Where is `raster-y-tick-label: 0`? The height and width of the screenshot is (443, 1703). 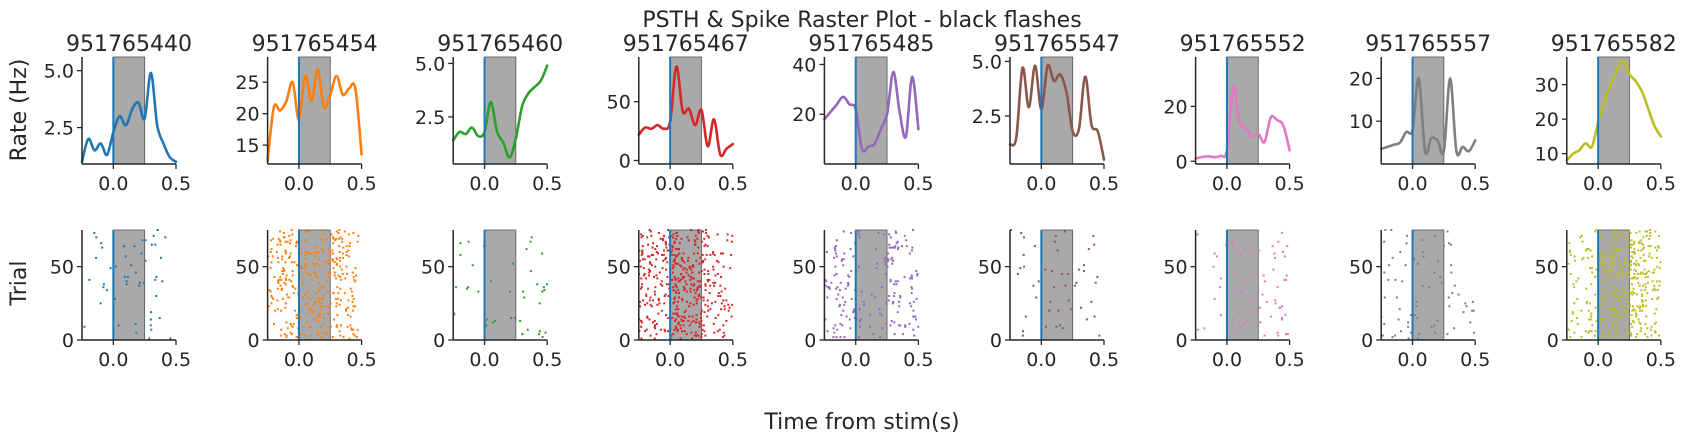 raster-y-tick-label: 0 is located at coordinates (625, 341).